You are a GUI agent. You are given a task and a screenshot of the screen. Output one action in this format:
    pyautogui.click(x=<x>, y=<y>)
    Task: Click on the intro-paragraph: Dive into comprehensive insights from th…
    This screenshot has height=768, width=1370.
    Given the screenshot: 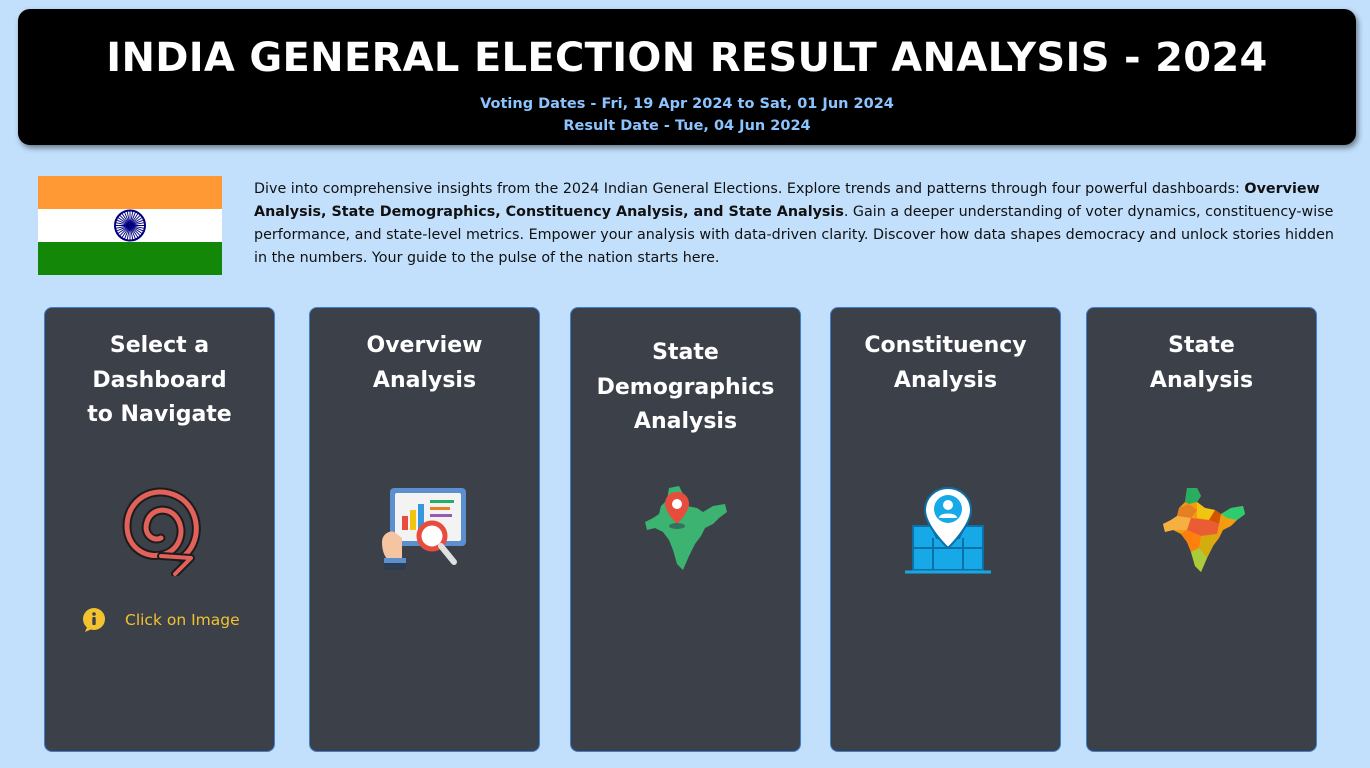 What is the action you would take?
    pyautogui.click(x=799, y=224)
    